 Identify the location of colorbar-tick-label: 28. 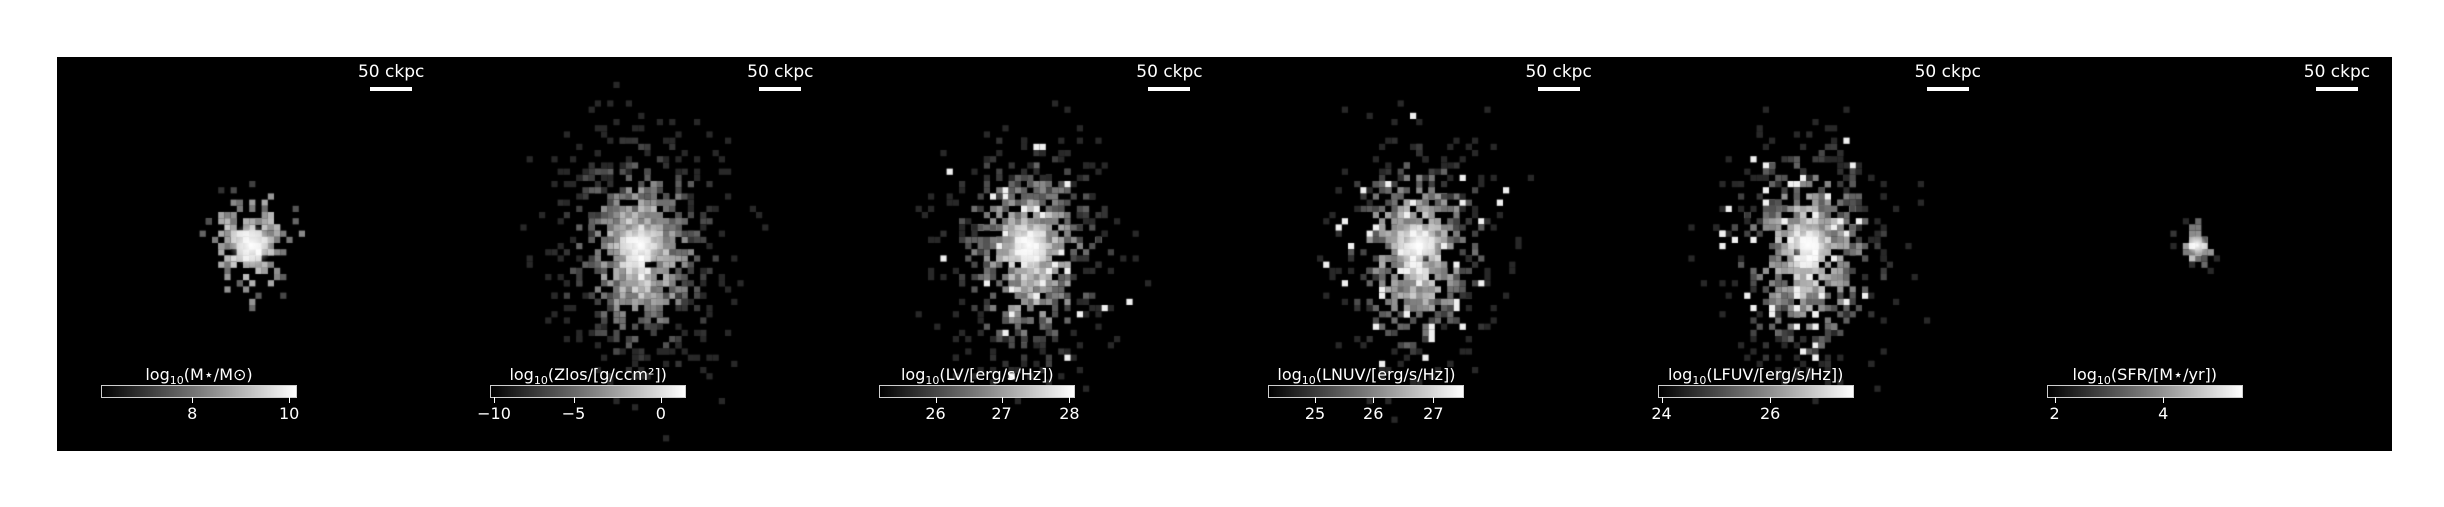
(1069, 413).